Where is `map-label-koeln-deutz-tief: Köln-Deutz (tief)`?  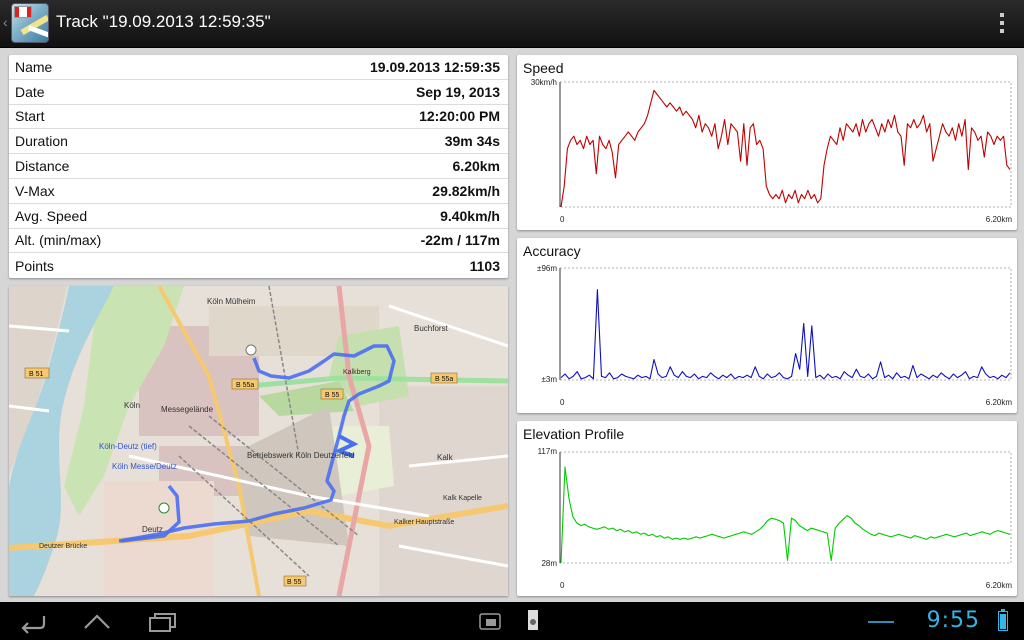
map-label-koeln-deutz-tief: Köln-Deutz (tief) is located at coordinates (128, 446).